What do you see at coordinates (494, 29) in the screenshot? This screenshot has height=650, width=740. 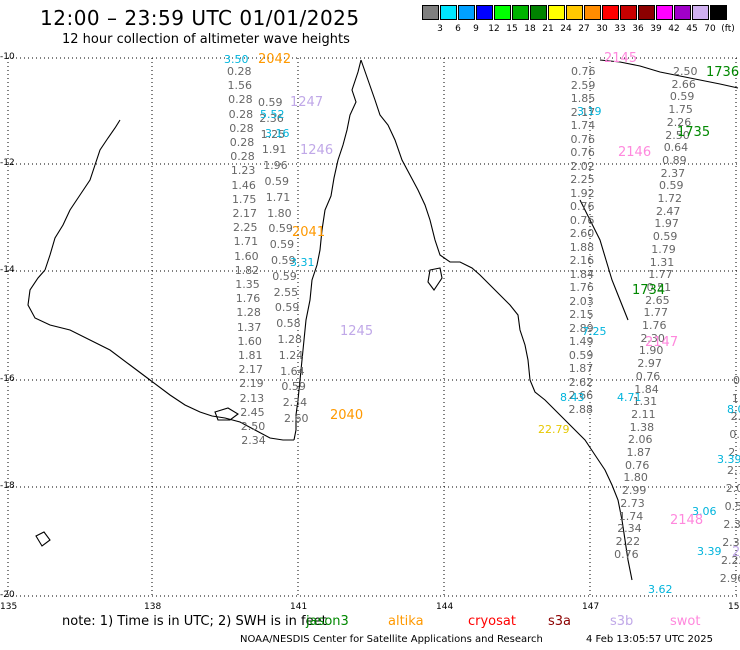 I see `color-label: 12` at bounding box center [494, 29].